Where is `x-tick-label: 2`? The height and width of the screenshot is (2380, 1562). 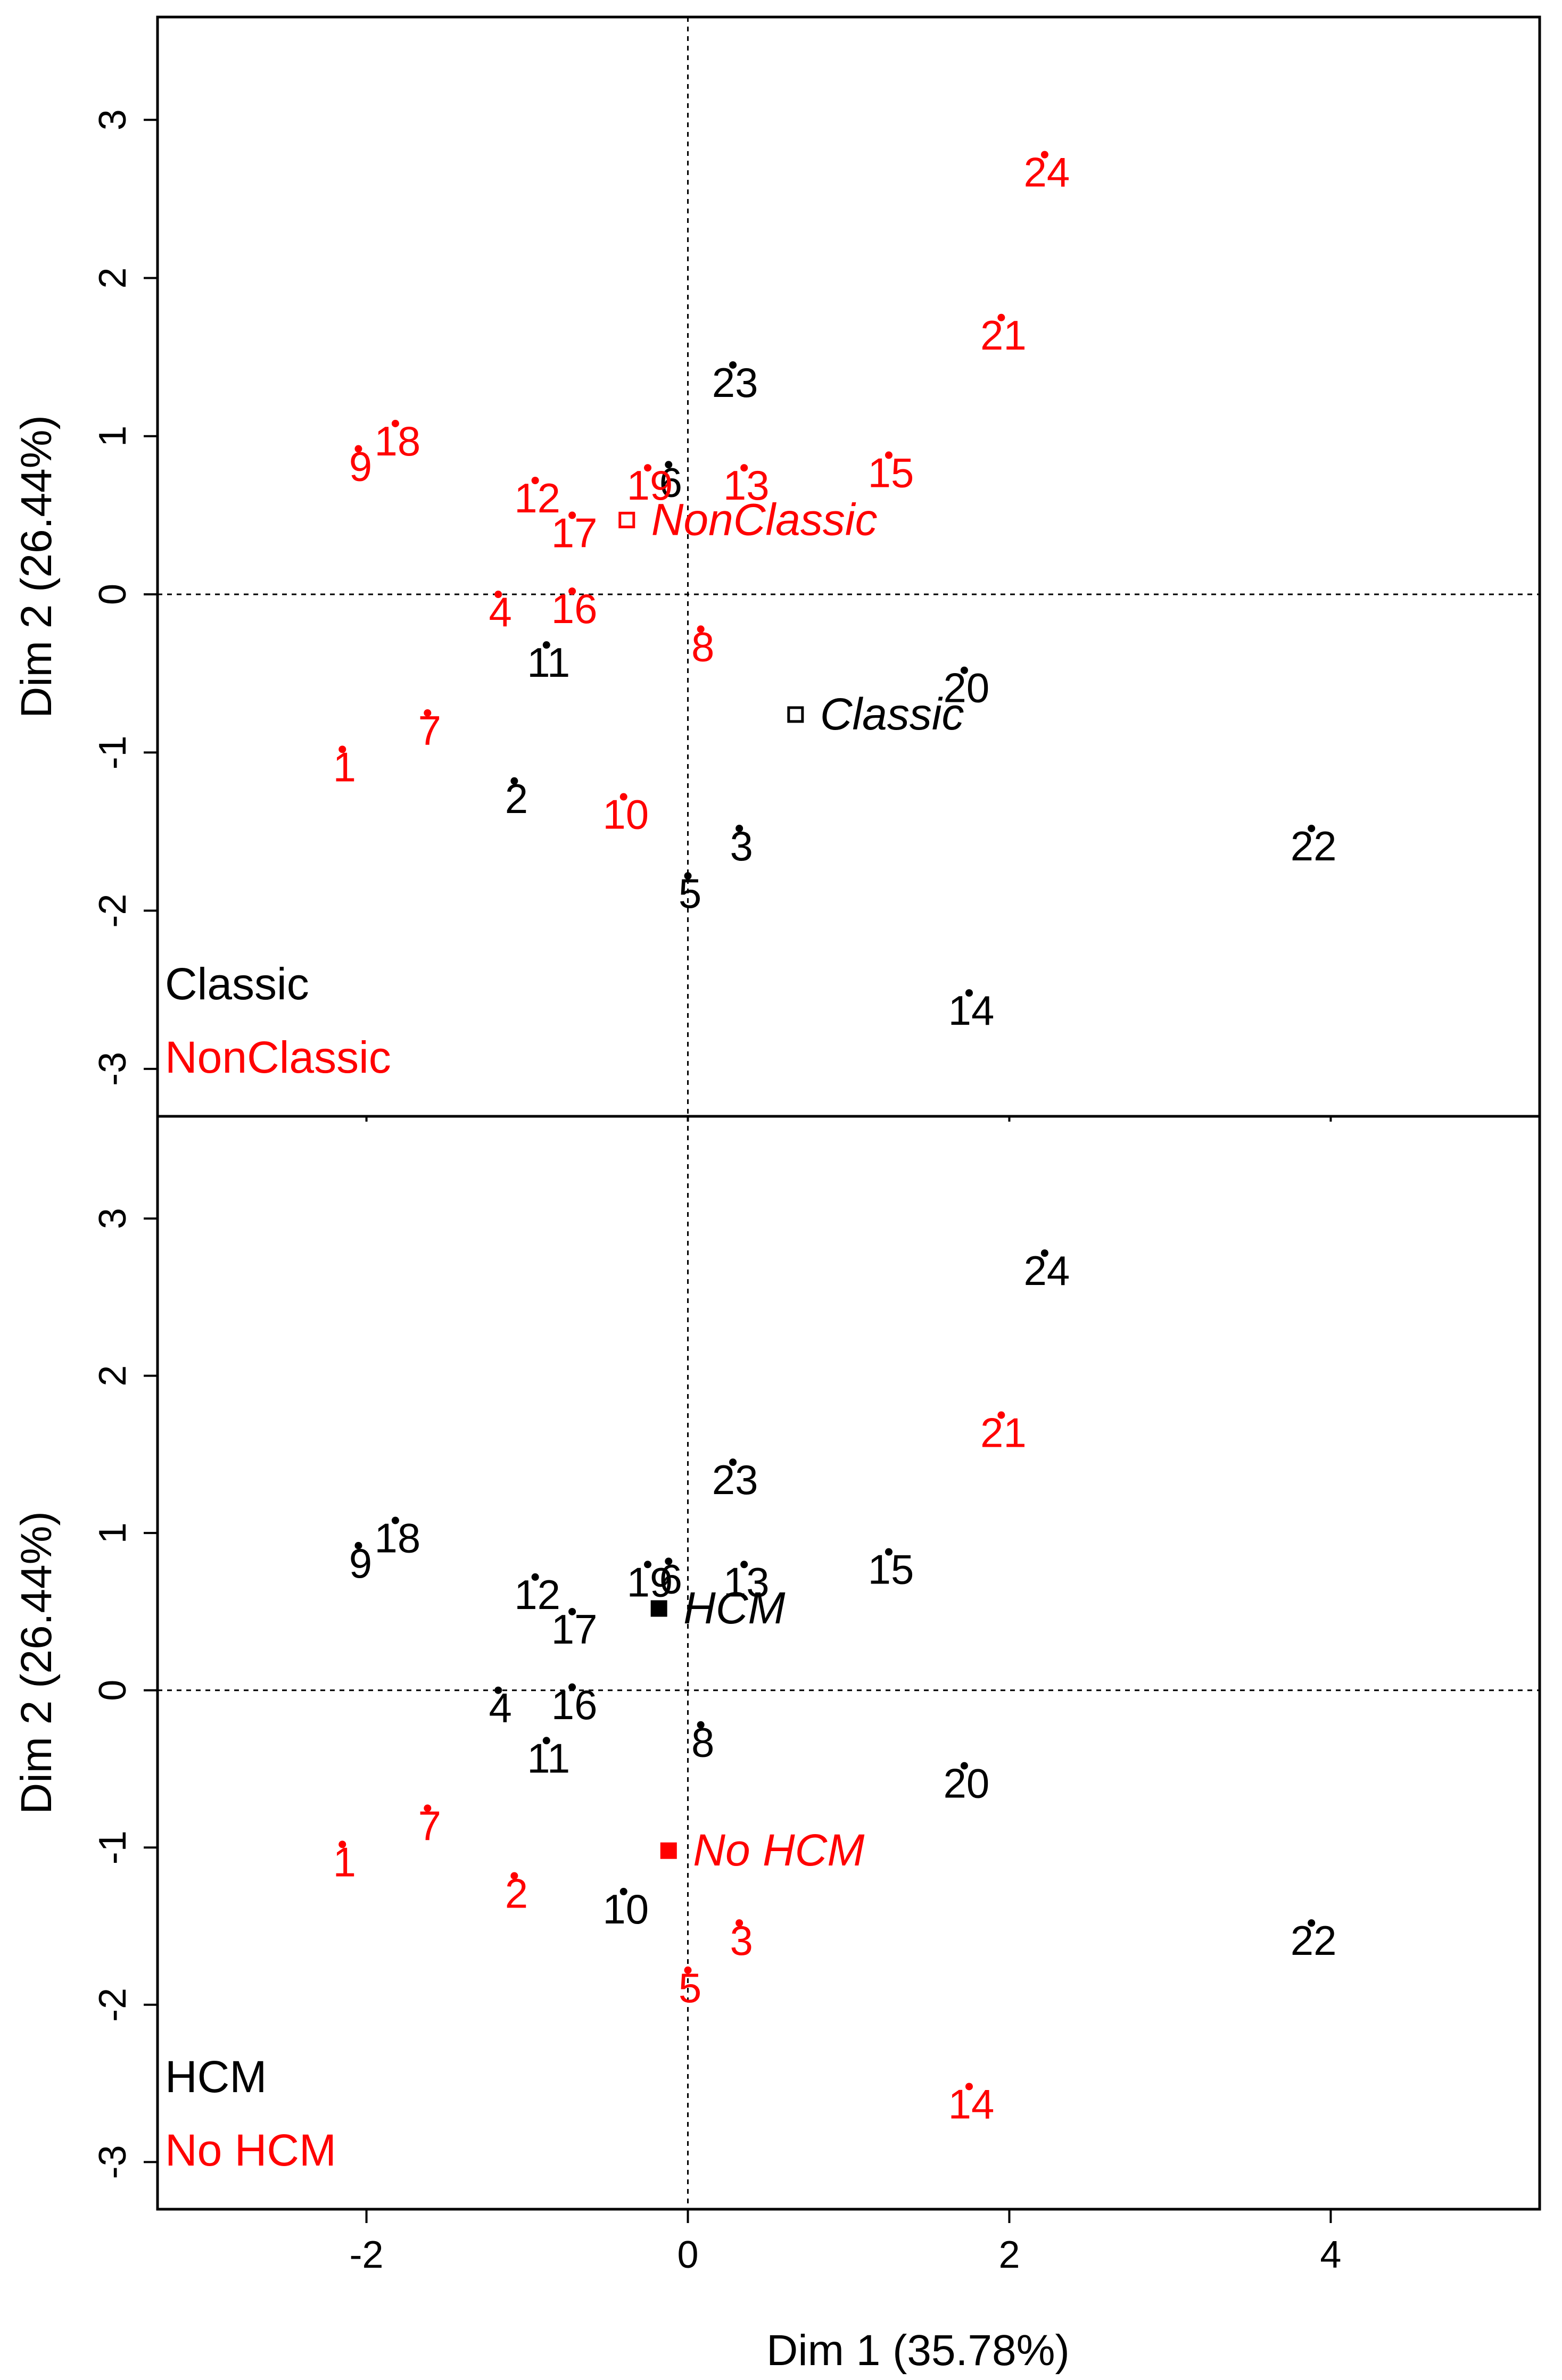
x-tick-label: 2 is located at coordinates (1009, 2255).